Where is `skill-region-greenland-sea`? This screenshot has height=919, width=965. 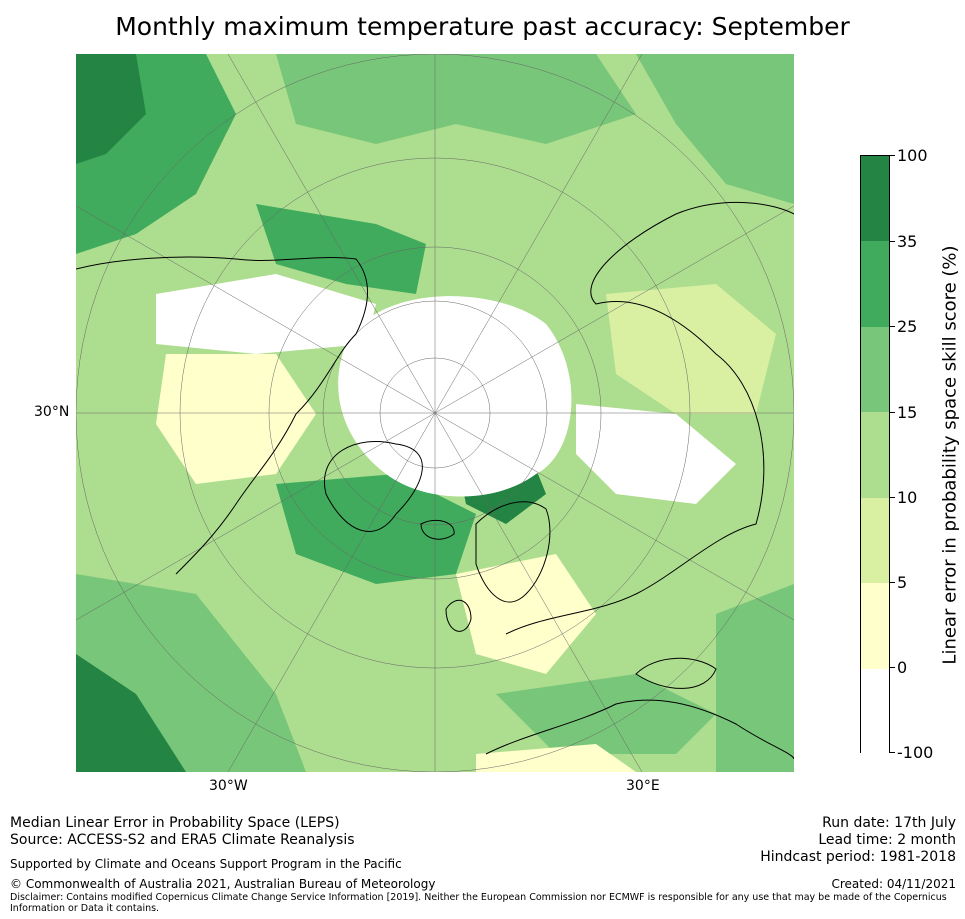
skill-region-greenland-sea is located at coordinates (341, 249).